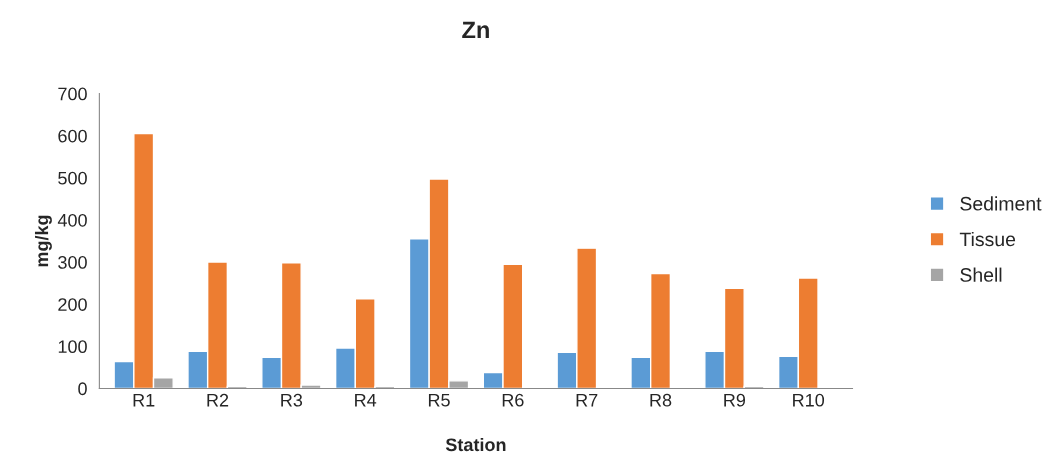 This screenshot has height=468, width=1046. Describe the element at coordinates (475, 444) in the screenshot. I see `x-axis-title: Station` at that location.